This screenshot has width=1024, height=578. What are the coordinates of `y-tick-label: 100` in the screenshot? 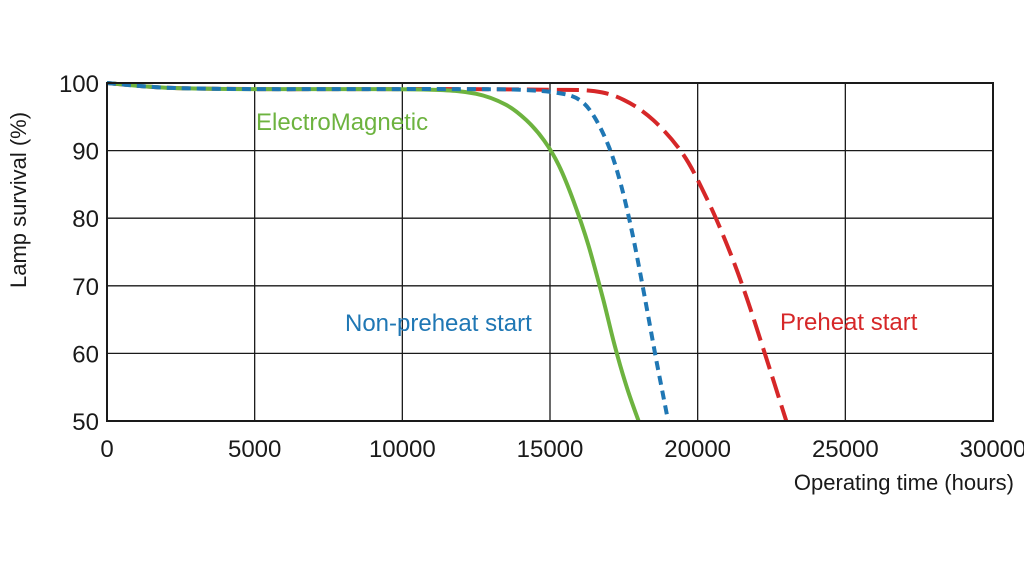 It's located at (79, 84).